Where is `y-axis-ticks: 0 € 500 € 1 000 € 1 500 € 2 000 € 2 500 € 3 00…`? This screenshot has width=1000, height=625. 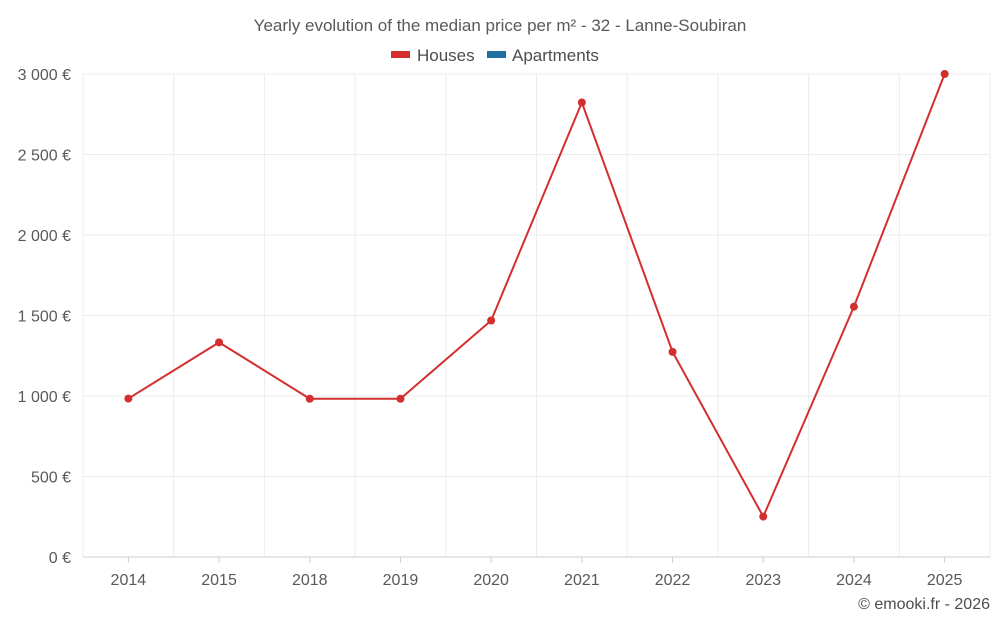
y-axis-ticks: 0 € 500 € 1 000 € 1 500 € 2 000 € 2 500 € 3 00… is located at coordinates (44, 317).